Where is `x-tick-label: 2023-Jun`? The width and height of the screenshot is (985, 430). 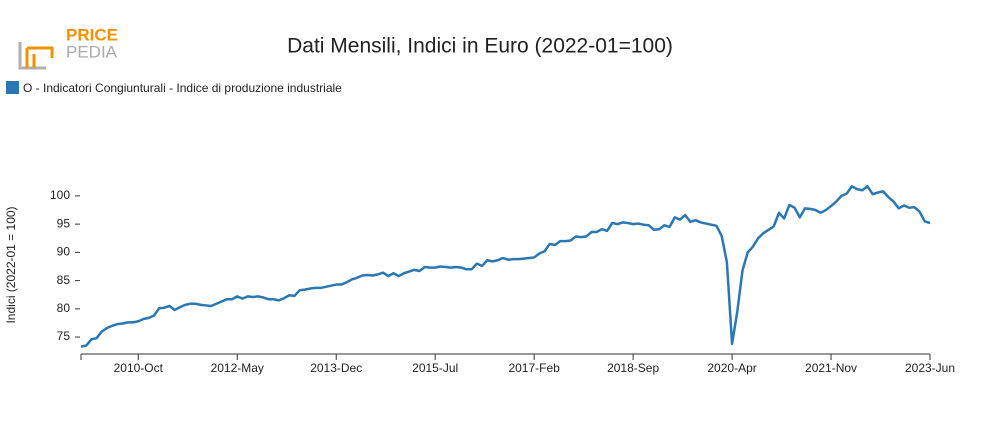 x-tick-label: 2023-Jun is located at coordinates (930, 368).